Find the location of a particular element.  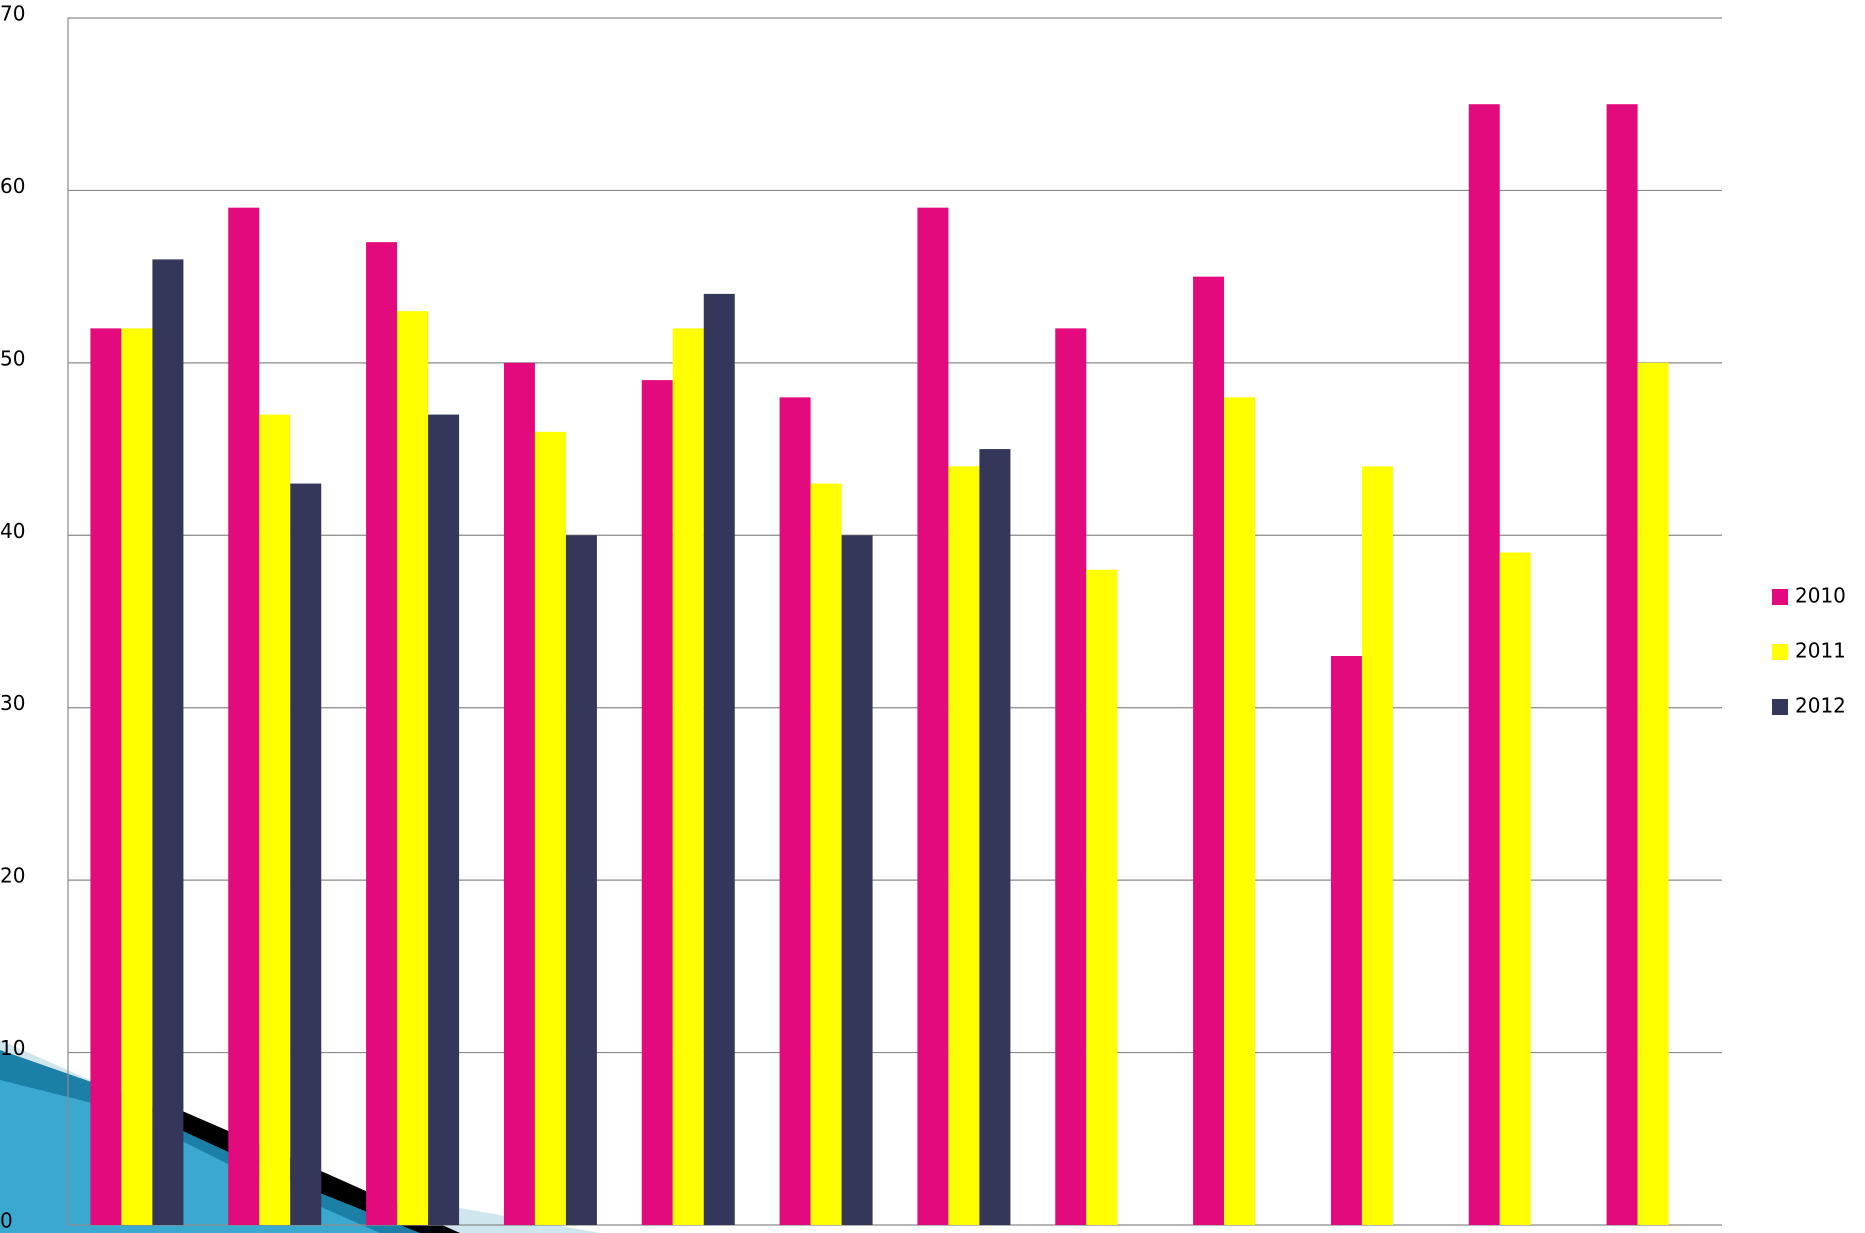

y-tick-label: 20 is located at coordinates (12, 876).